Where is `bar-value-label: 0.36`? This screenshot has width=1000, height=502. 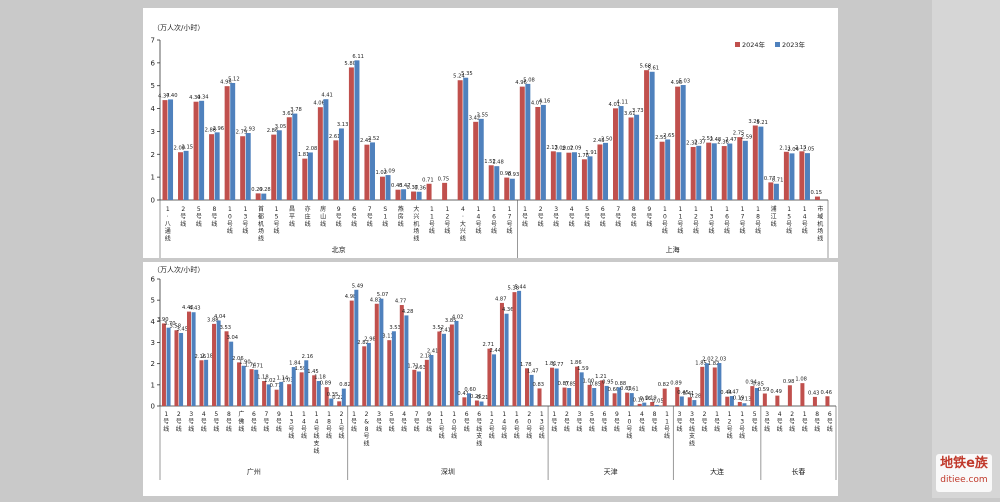
bar-value-label: 0.36 is located at coordinates (421, 188).